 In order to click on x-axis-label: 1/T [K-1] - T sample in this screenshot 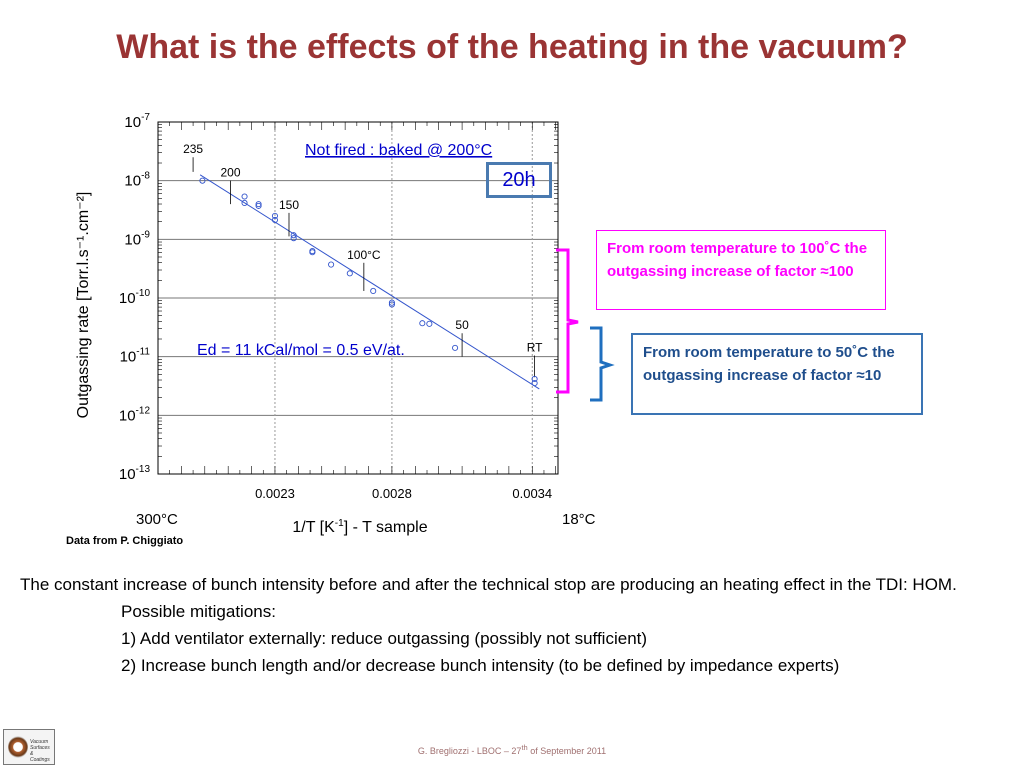, I will do `click(359, 527)`.